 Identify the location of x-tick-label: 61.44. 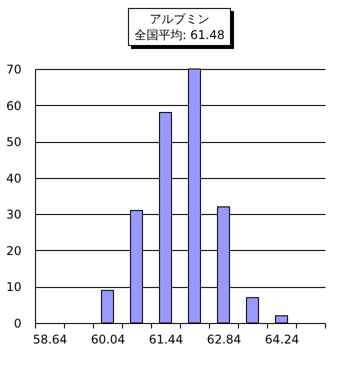
(166, 339).